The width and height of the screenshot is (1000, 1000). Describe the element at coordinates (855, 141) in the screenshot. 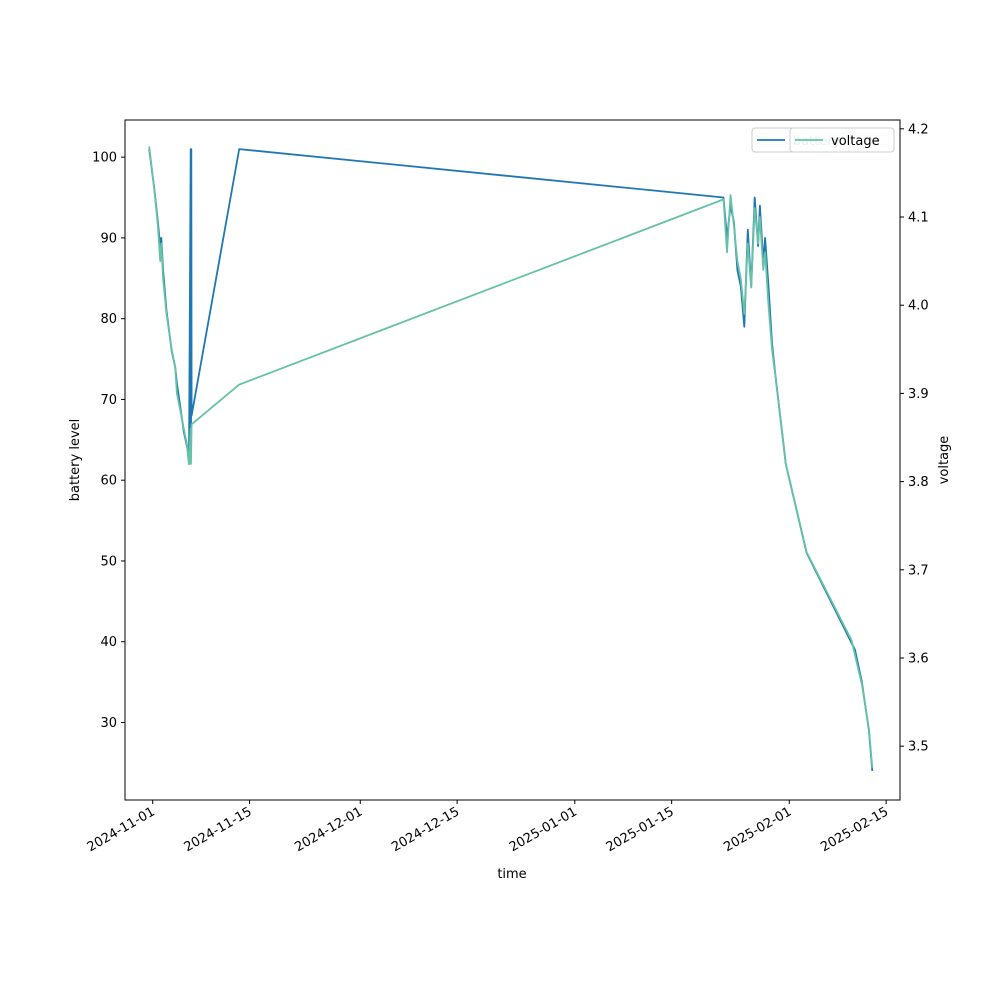

I see `legend-label: voltage` at that location.